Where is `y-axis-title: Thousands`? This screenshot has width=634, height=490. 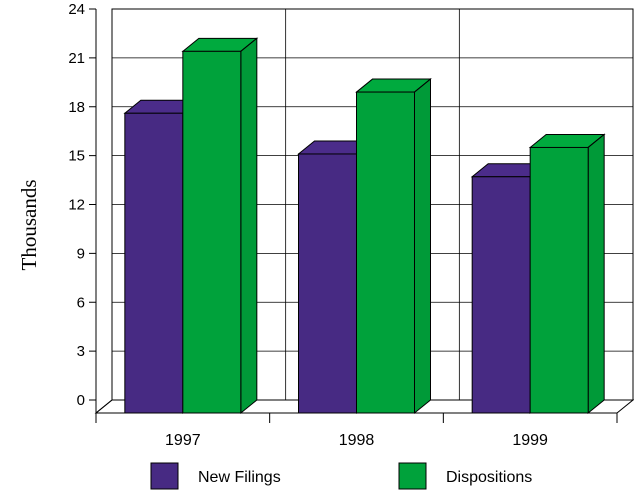
y-axis-title: Thousands is located at coordinates (29, 225).